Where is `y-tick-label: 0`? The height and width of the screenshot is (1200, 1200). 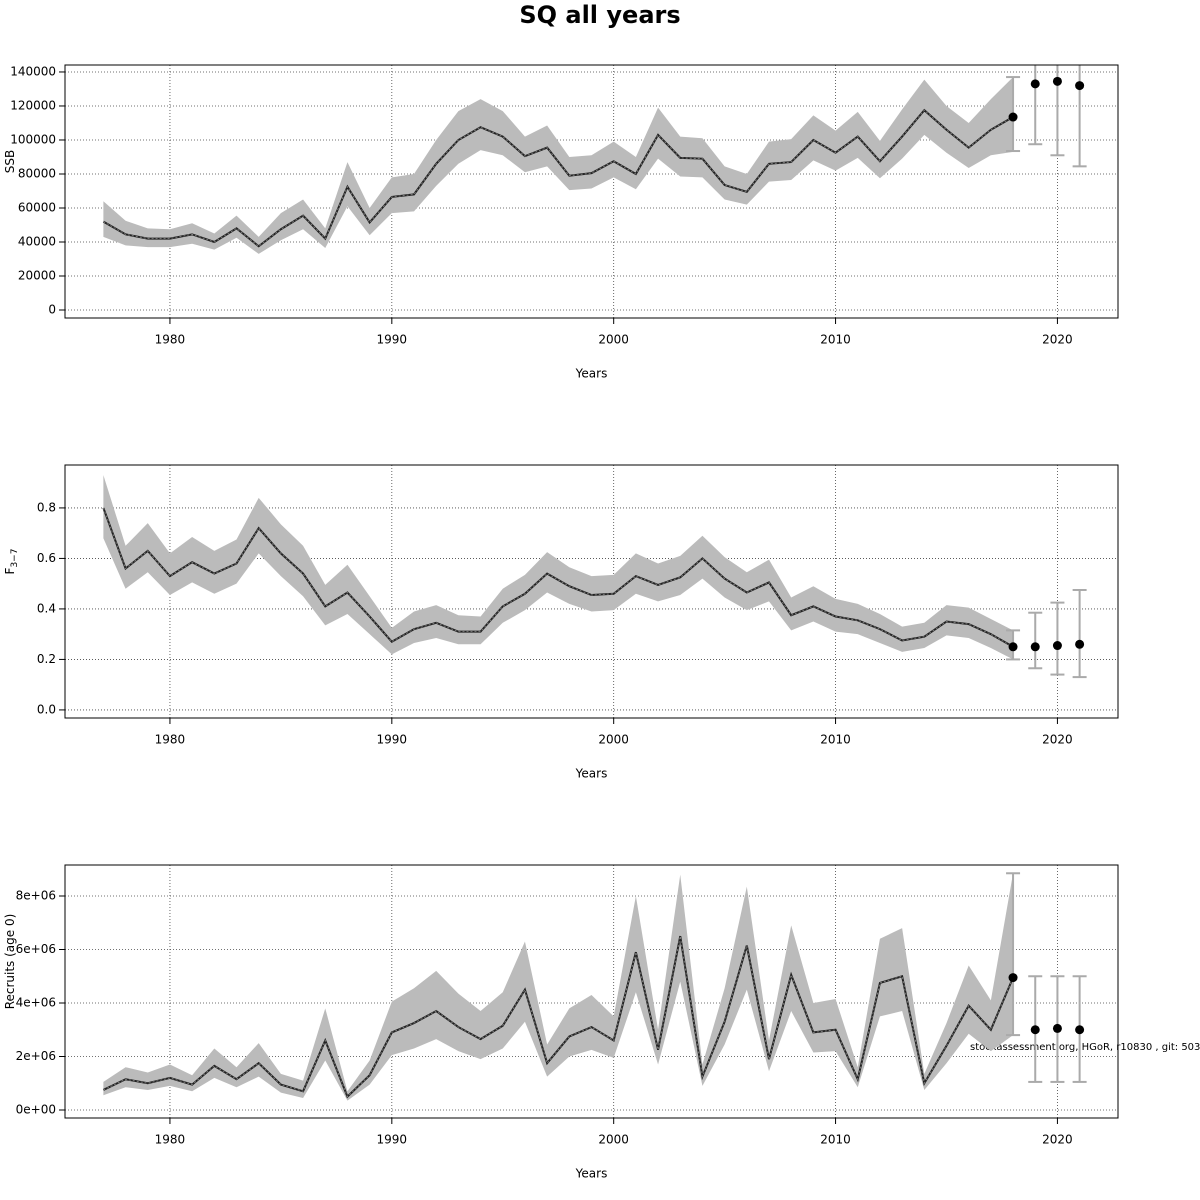
y-tick-label: 0 is located at coordinates (52, 310).